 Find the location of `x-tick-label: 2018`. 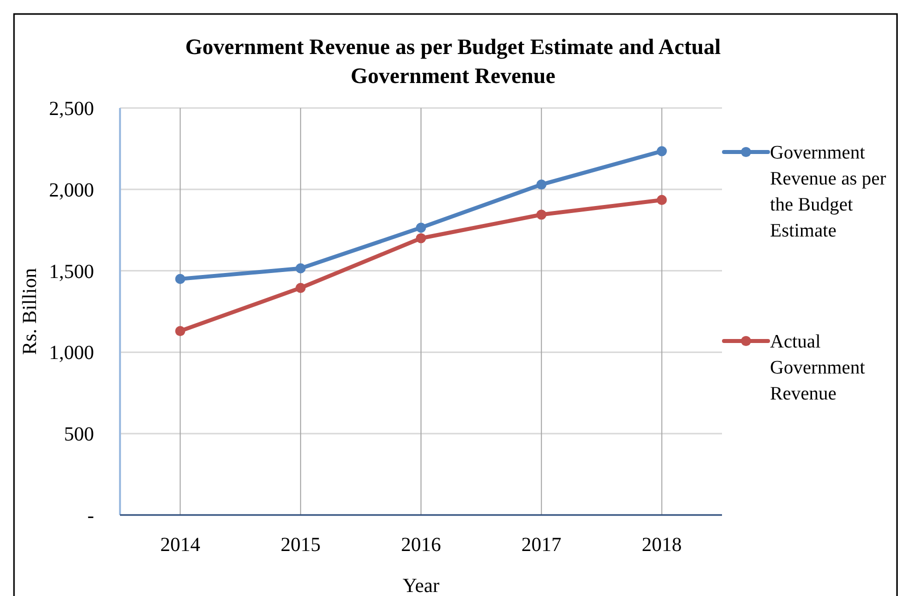

x-tick-label: 2018 is located at coordinates (662, 545).